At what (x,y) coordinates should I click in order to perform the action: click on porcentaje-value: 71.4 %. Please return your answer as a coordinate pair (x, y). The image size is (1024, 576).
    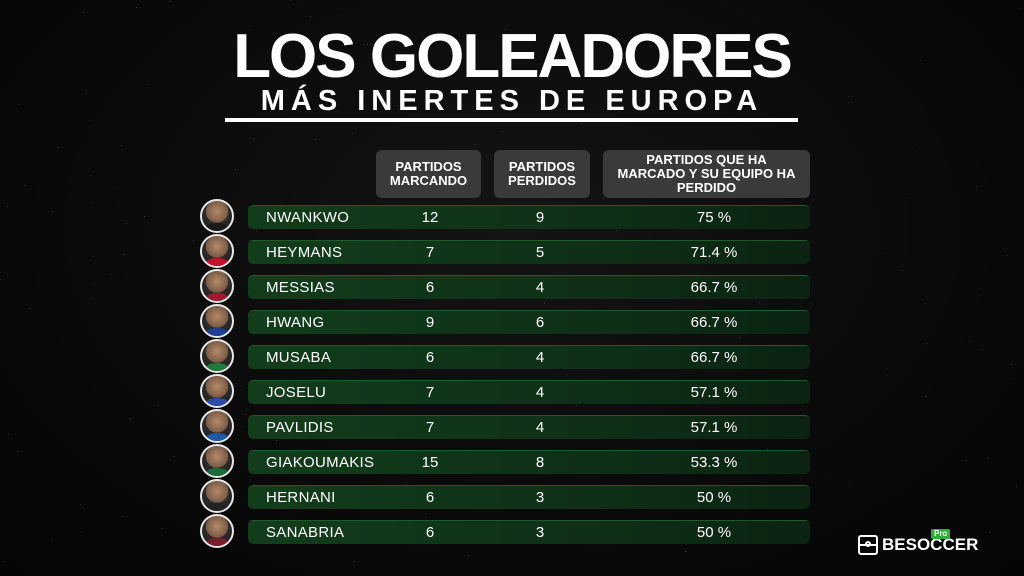
    Looking at the image, I should click on (714, 252).